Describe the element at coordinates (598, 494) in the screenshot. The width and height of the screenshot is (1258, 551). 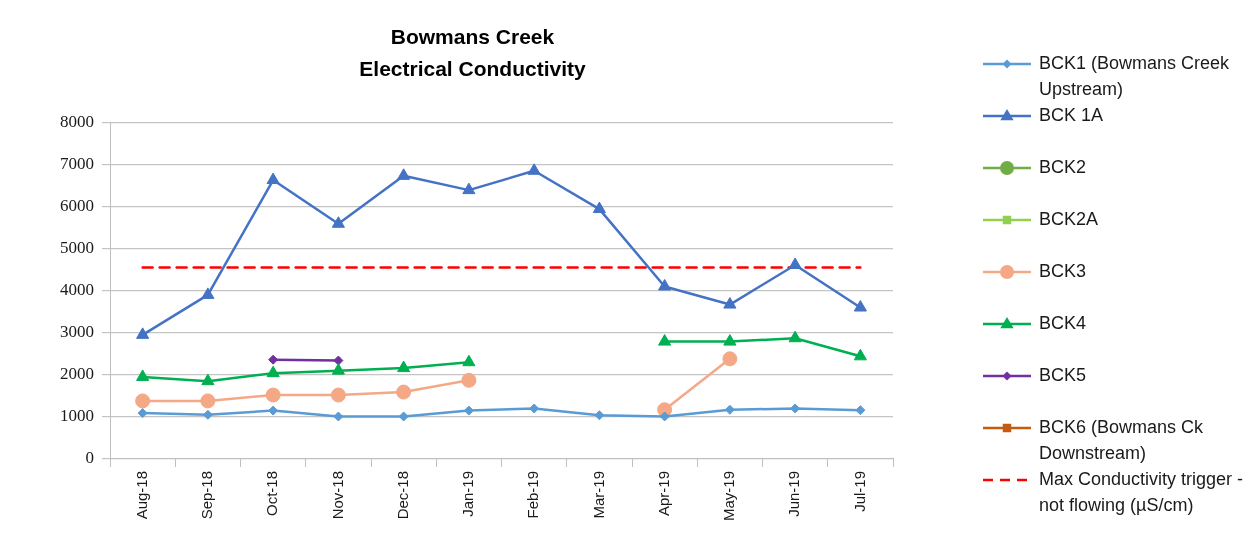
I see `x-tick-label: Mar-19` at that location.